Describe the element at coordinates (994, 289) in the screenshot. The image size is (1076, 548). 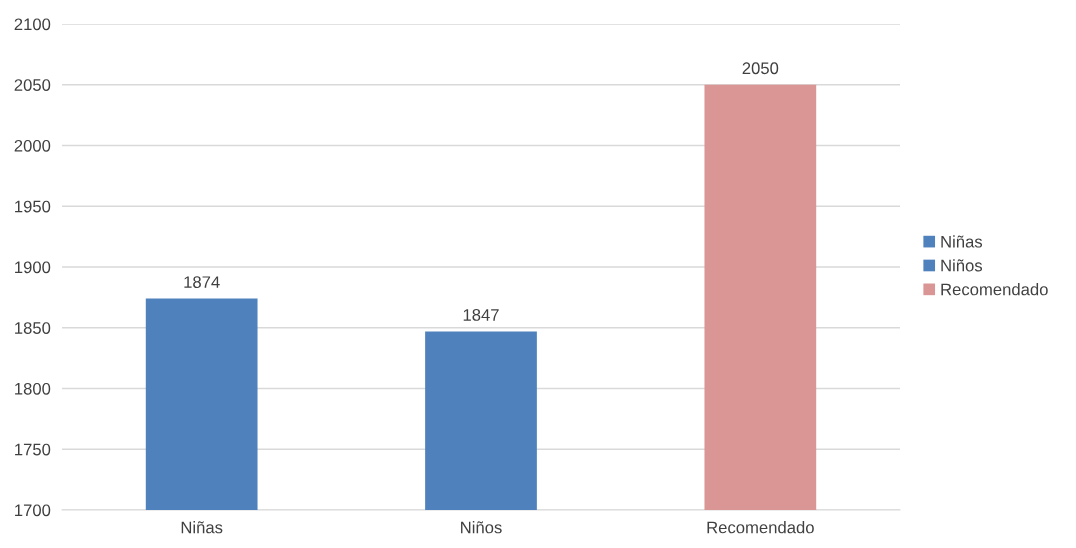
I see `legend-label: Recomendado` at that location.